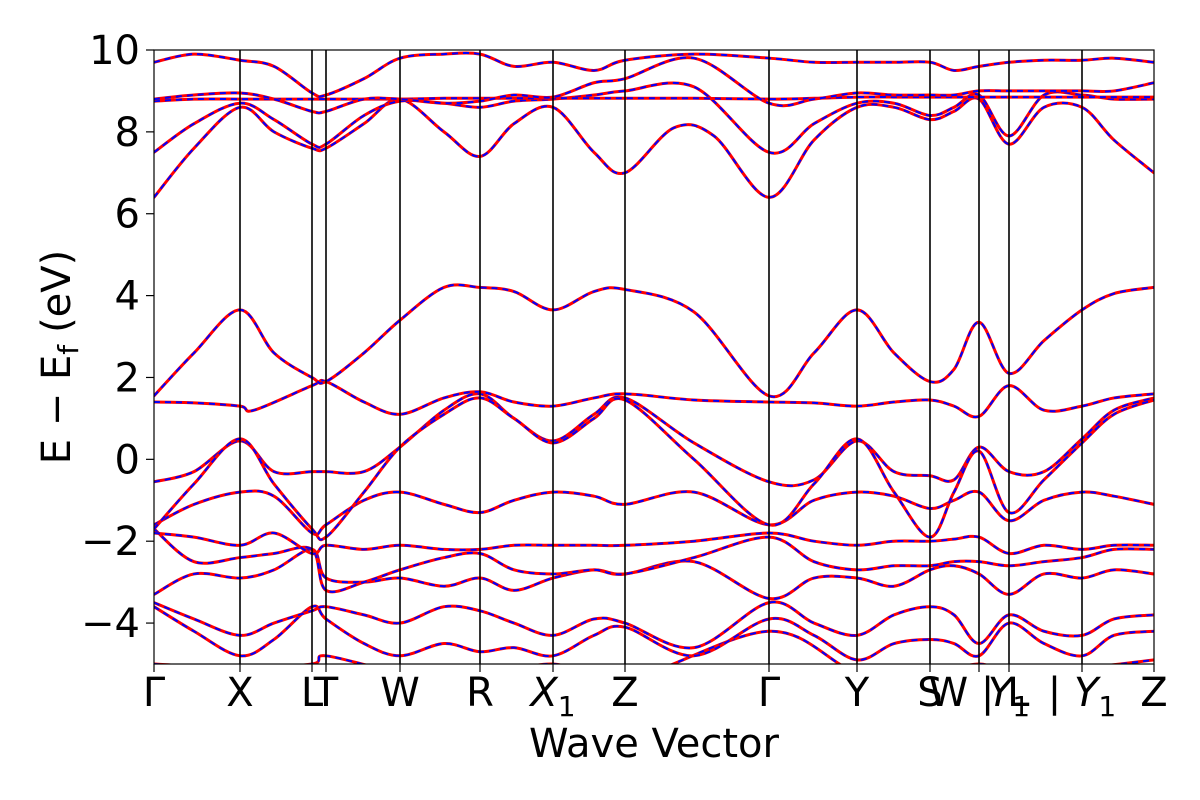 This screenshot has height=800, width=1200. I want to click on y-tick-label: 2, so click(127, 378).